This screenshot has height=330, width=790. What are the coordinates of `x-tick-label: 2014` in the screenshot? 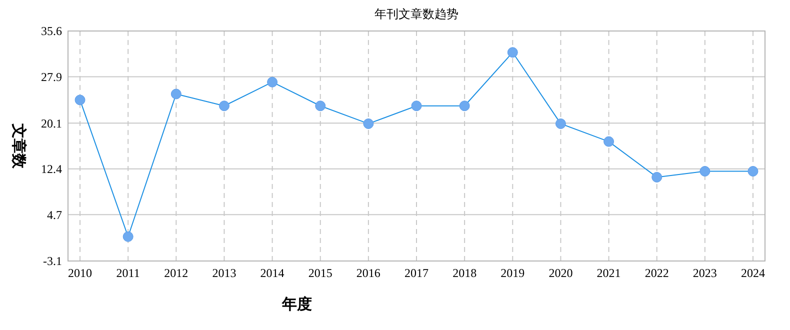 It's located at (272, 273).